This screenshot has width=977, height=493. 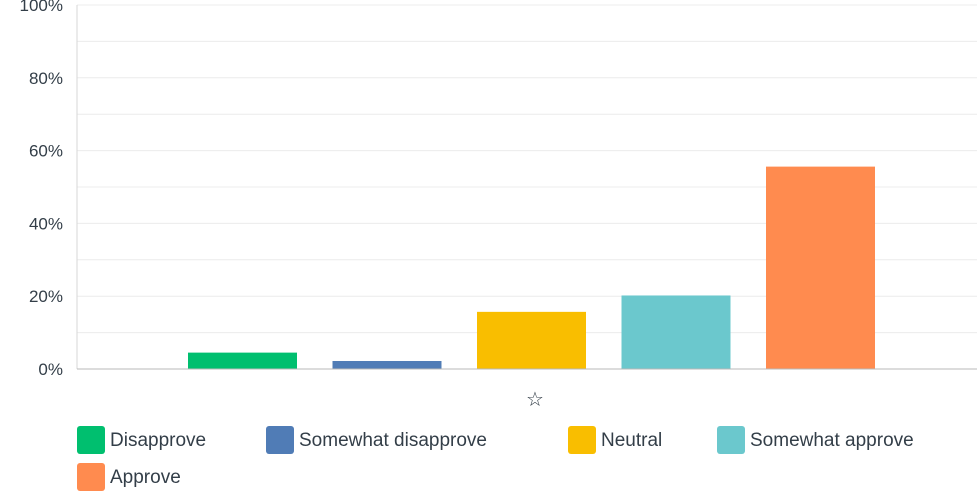 What do you see at coordinates (50, 369) in the screenshot?
I see `y-tick-label: 0%` at bounding box center [50, 369].